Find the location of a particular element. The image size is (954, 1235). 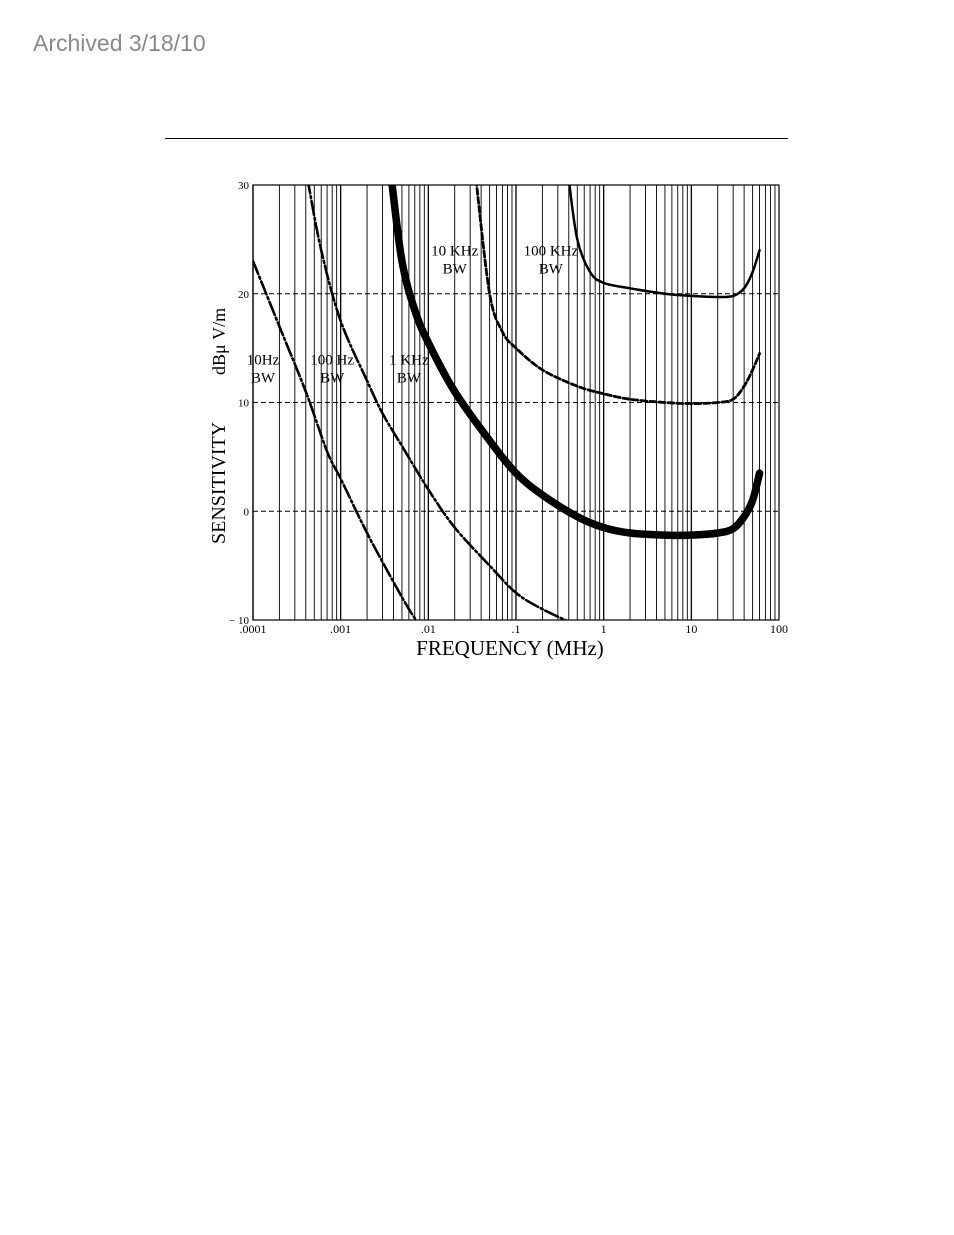

curve-labels: 10Hz BW 100 Hz BW 1 KHz BW 10 KHz BW 100 KHz BW is located at coordinates (413, 315).